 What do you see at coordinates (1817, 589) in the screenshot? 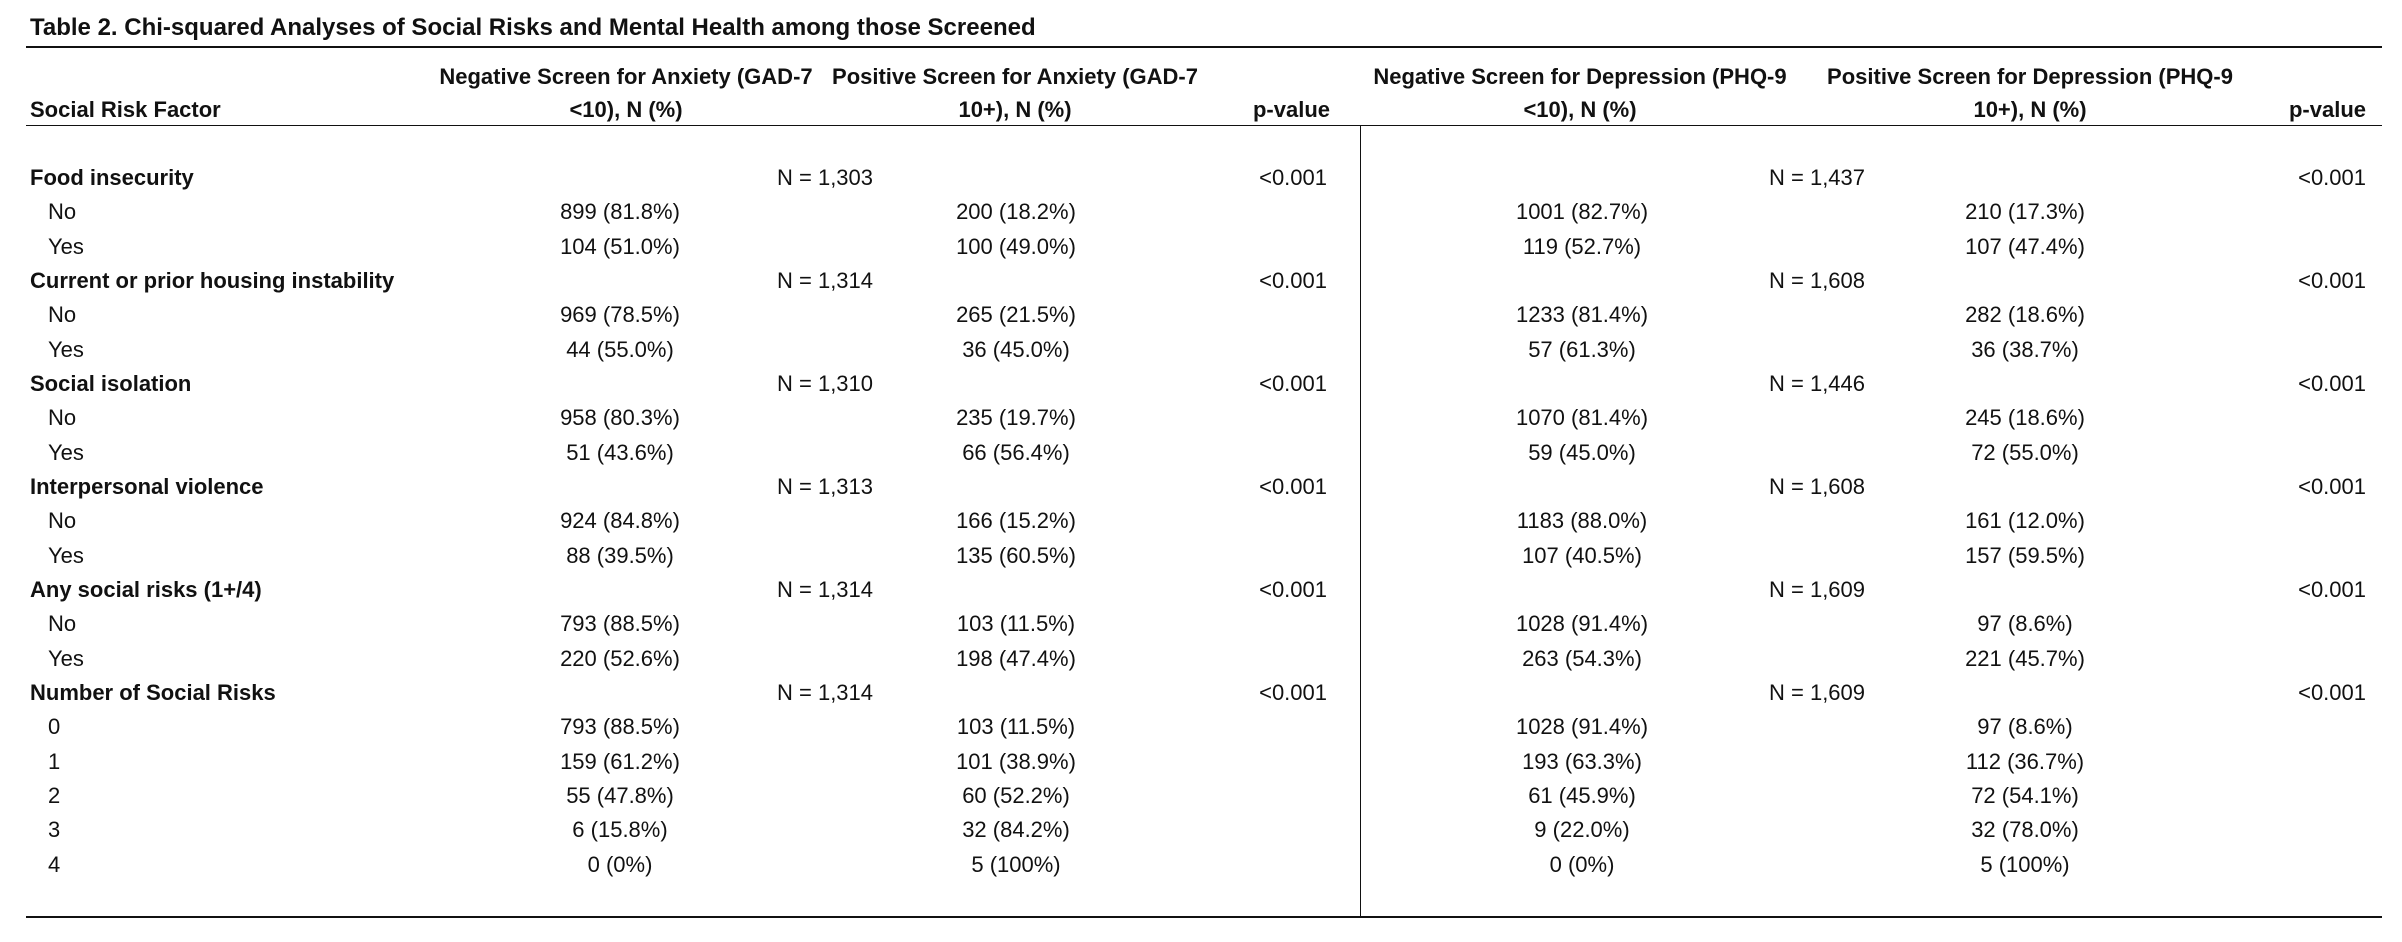
I see `depression-sample-size: N = 1,609` at bounding box center [1817, 589].